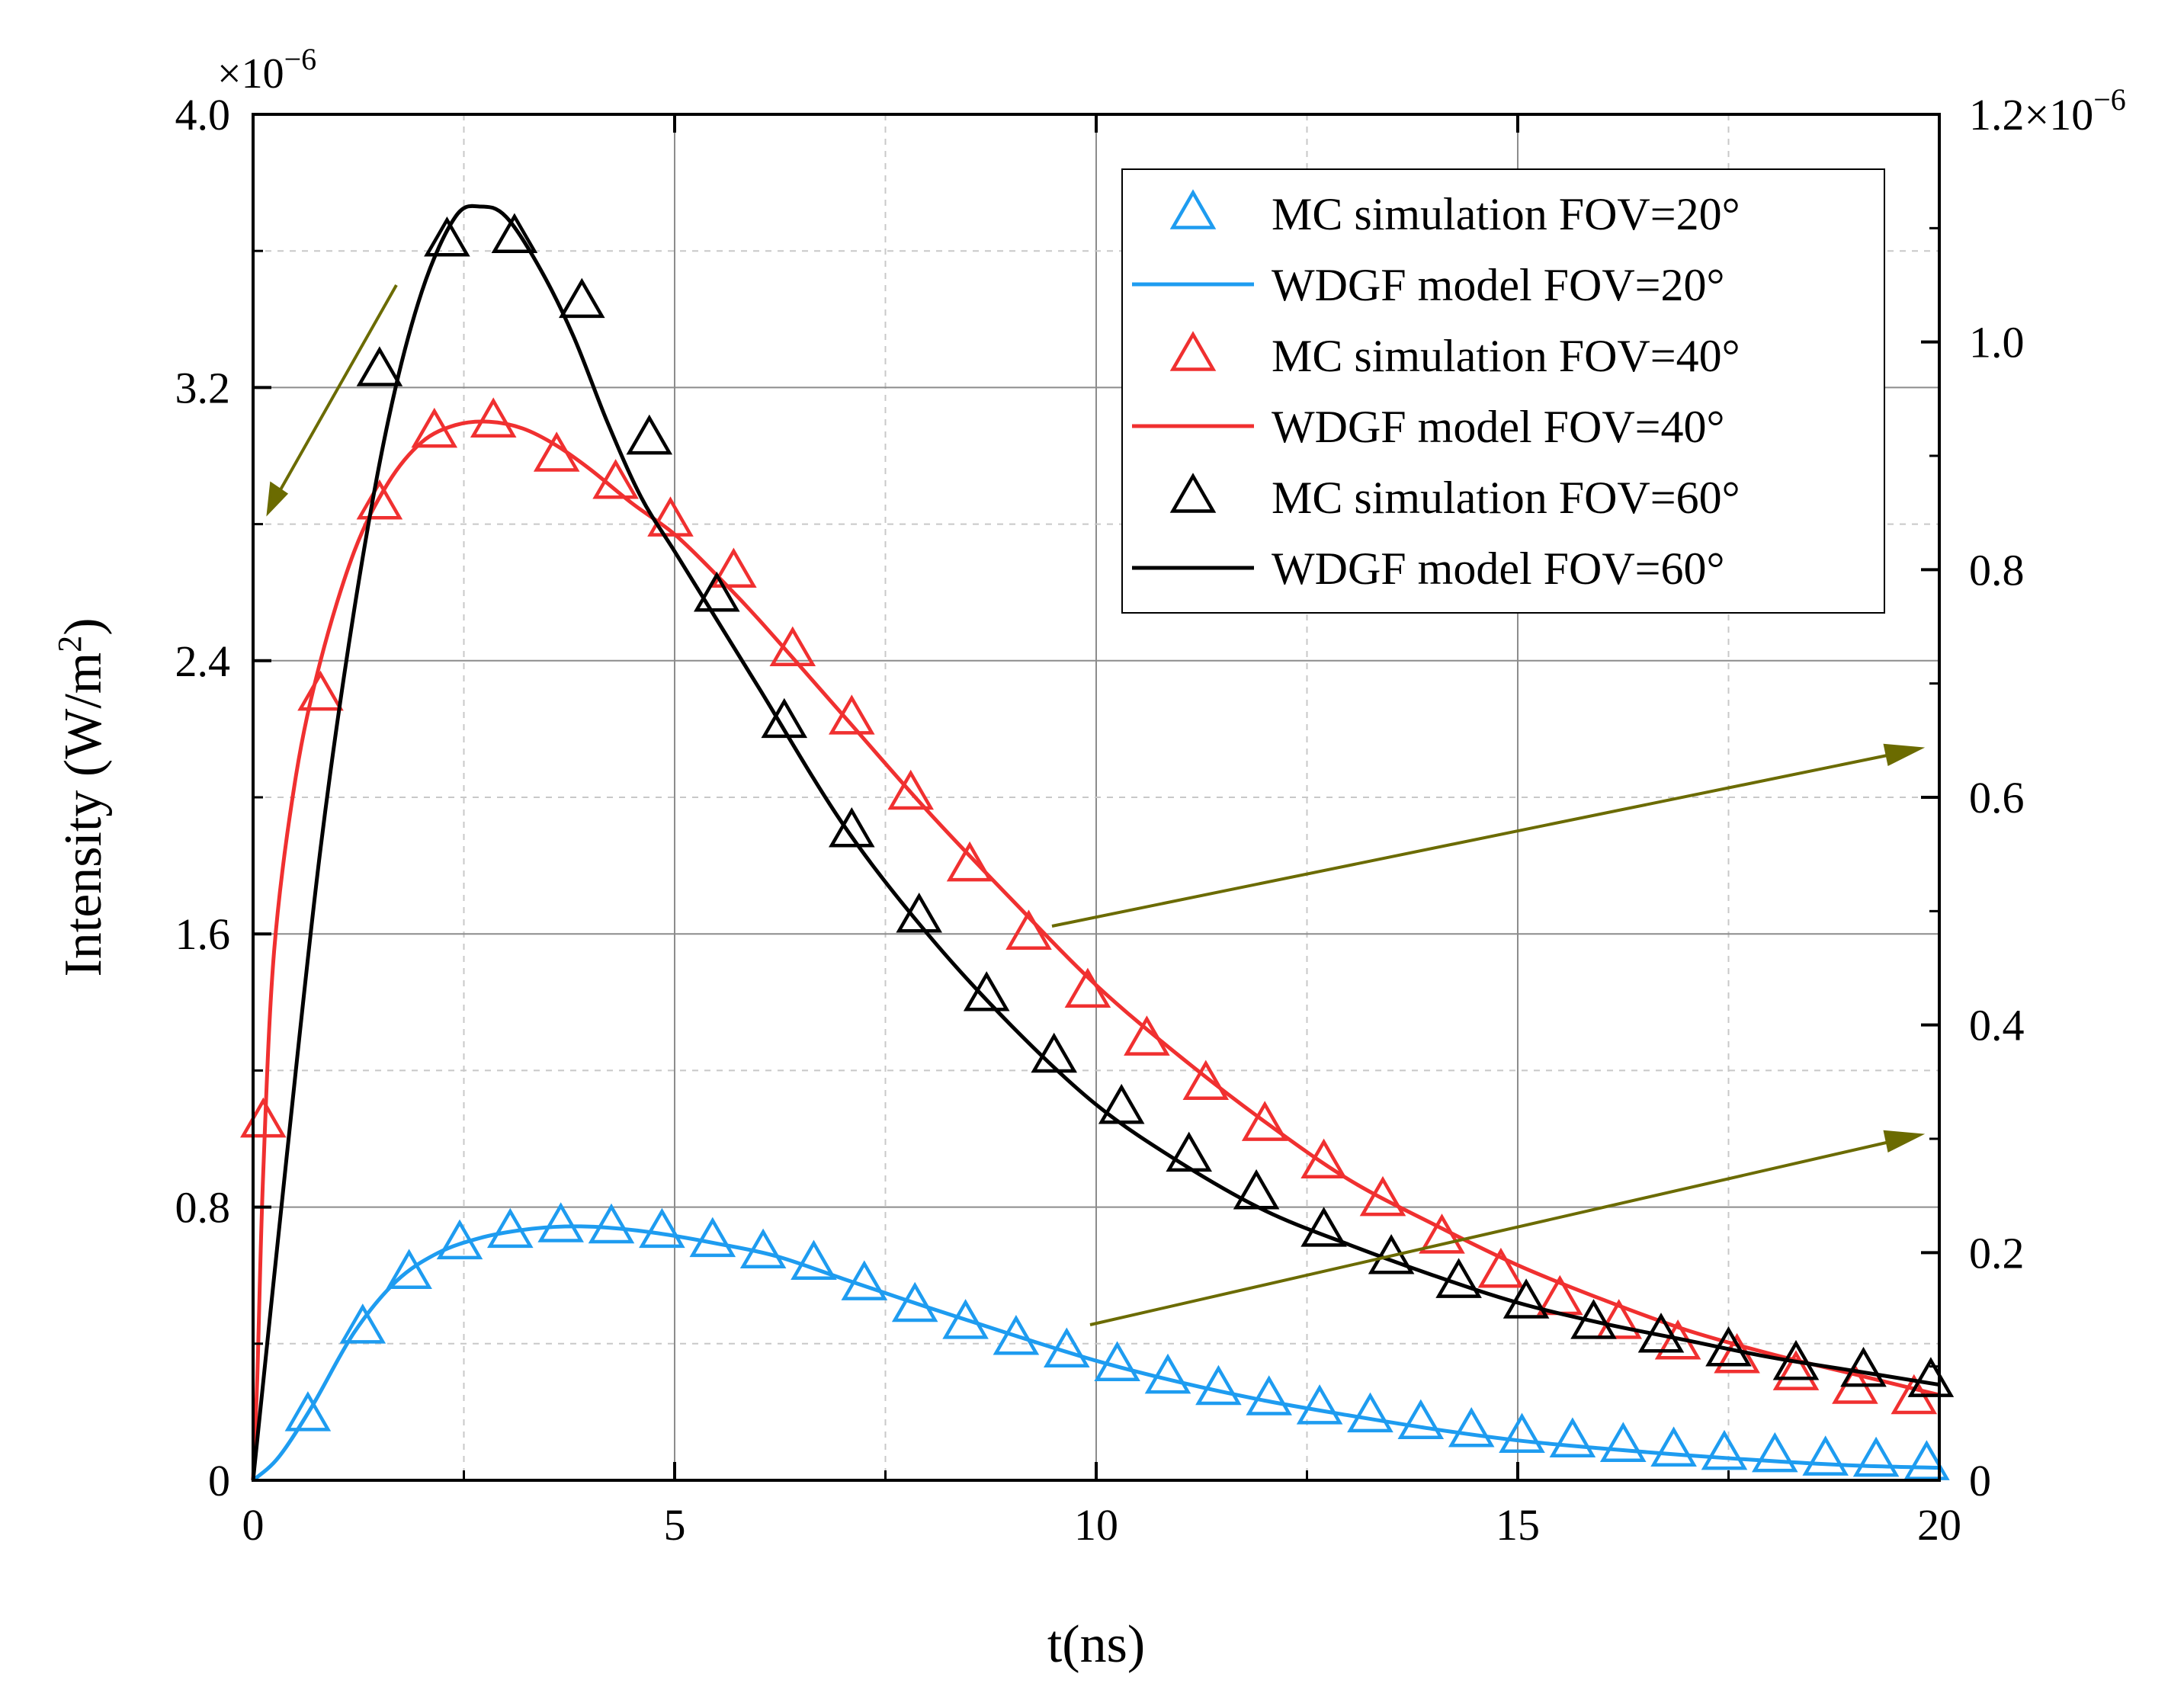 This screenshot has height=1696, width=2184. What do you see at coordinates (1939, 1525) in the screenshot?
I see `x-tick-label: 20` at bounding box center [1939, 1525].